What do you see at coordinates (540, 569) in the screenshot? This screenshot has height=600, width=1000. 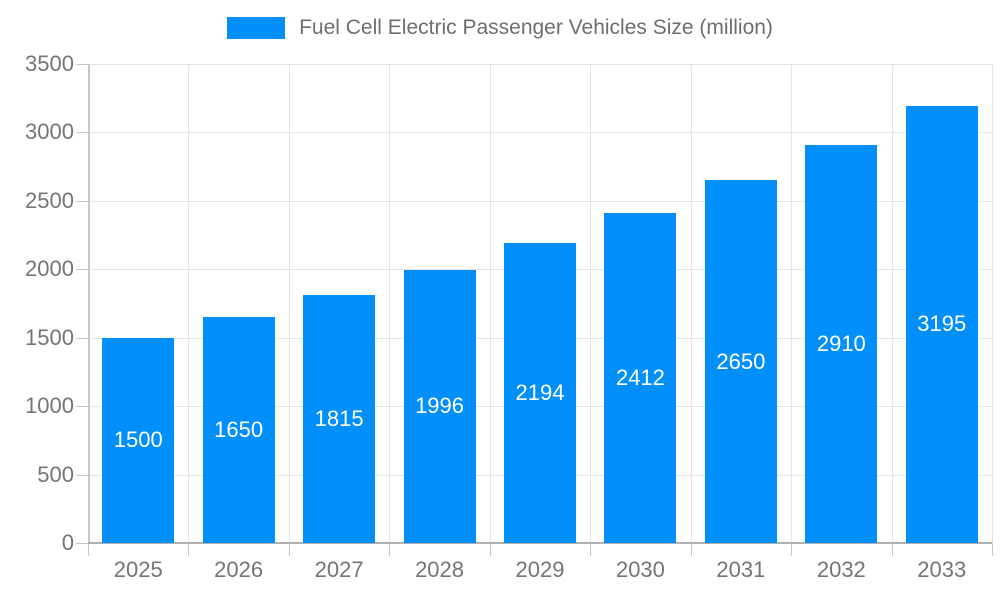 I see `x-axis-label: 2029` at bounding box center [540, 569].